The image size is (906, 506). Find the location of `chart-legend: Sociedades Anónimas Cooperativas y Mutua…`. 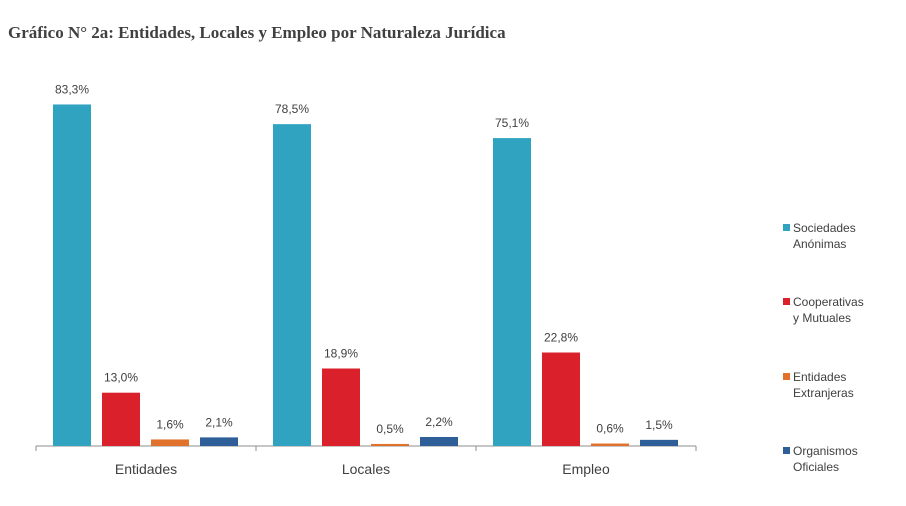

chart-legend: Sociedades Anónimas Cooperativas y Mutua… is located at coordinates (843, 253).